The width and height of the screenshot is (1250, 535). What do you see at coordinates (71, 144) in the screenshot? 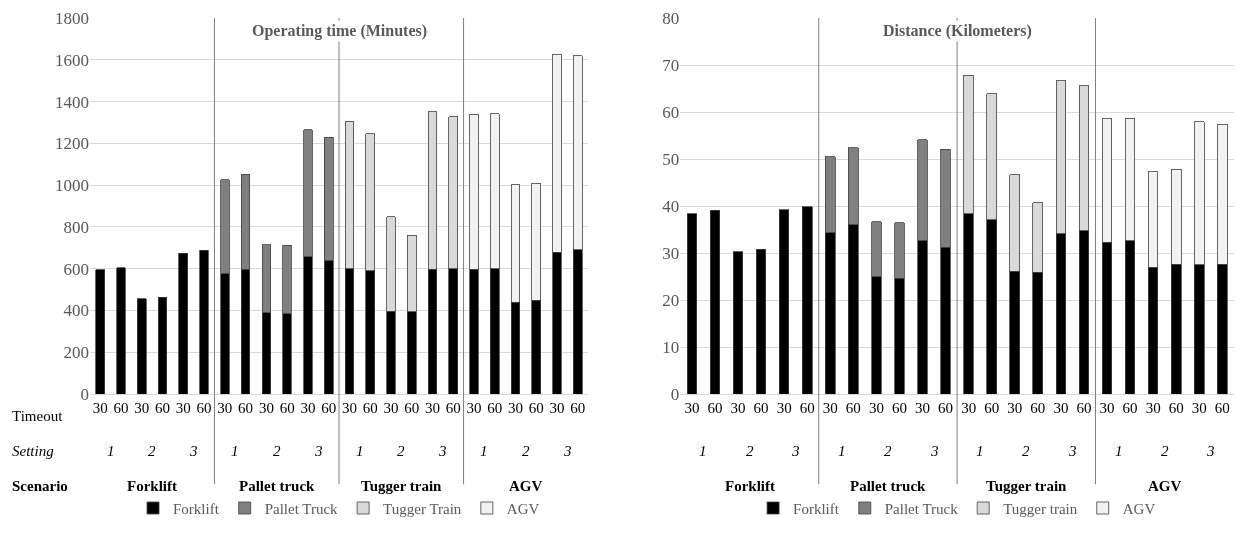
I see `y-tick-label: 1200` at bounding box center [71, 144].